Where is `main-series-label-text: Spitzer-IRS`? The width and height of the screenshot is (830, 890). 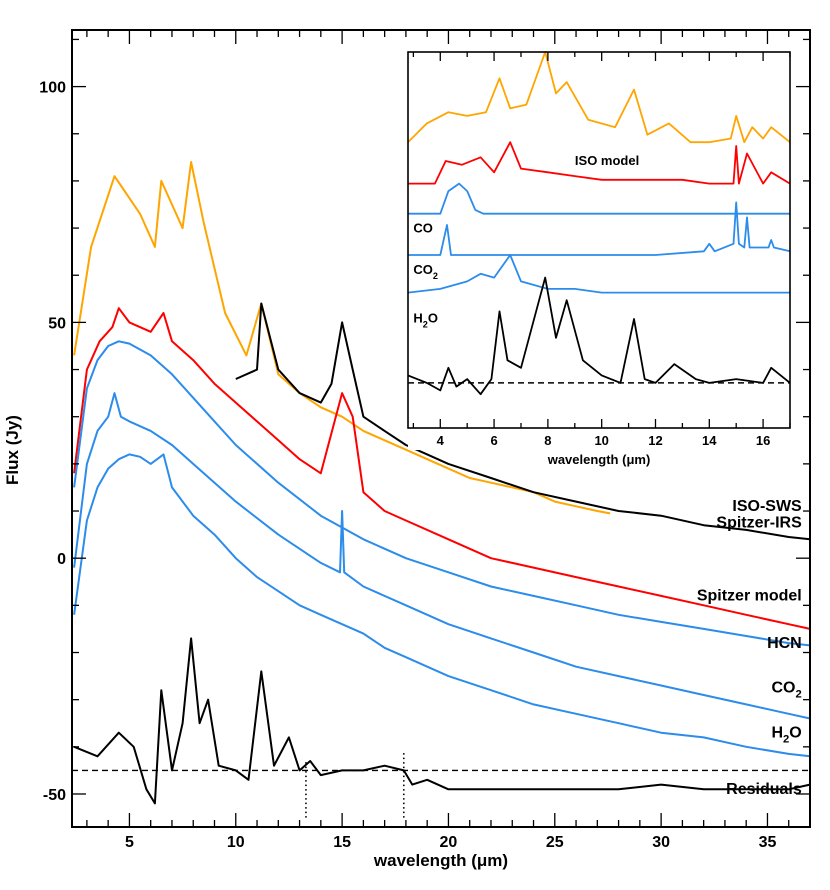 main-series-label-text: Spitzer-IRS is located at coordinates (759, 523).